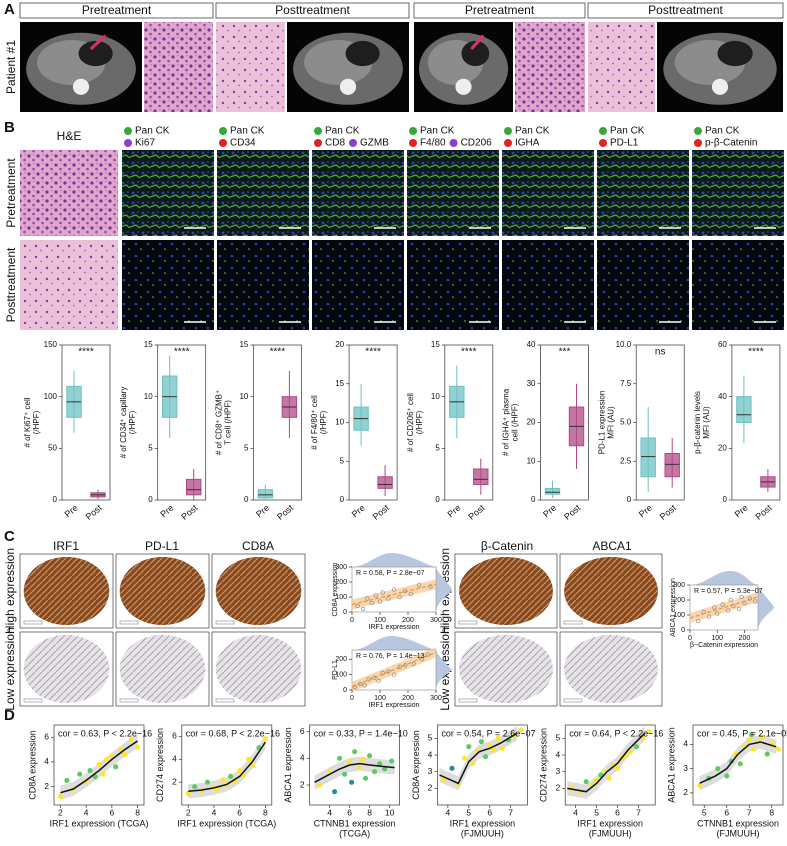 This screenshot has width=787, height=846. I want to click on ct-stomach, so click(735, 53).